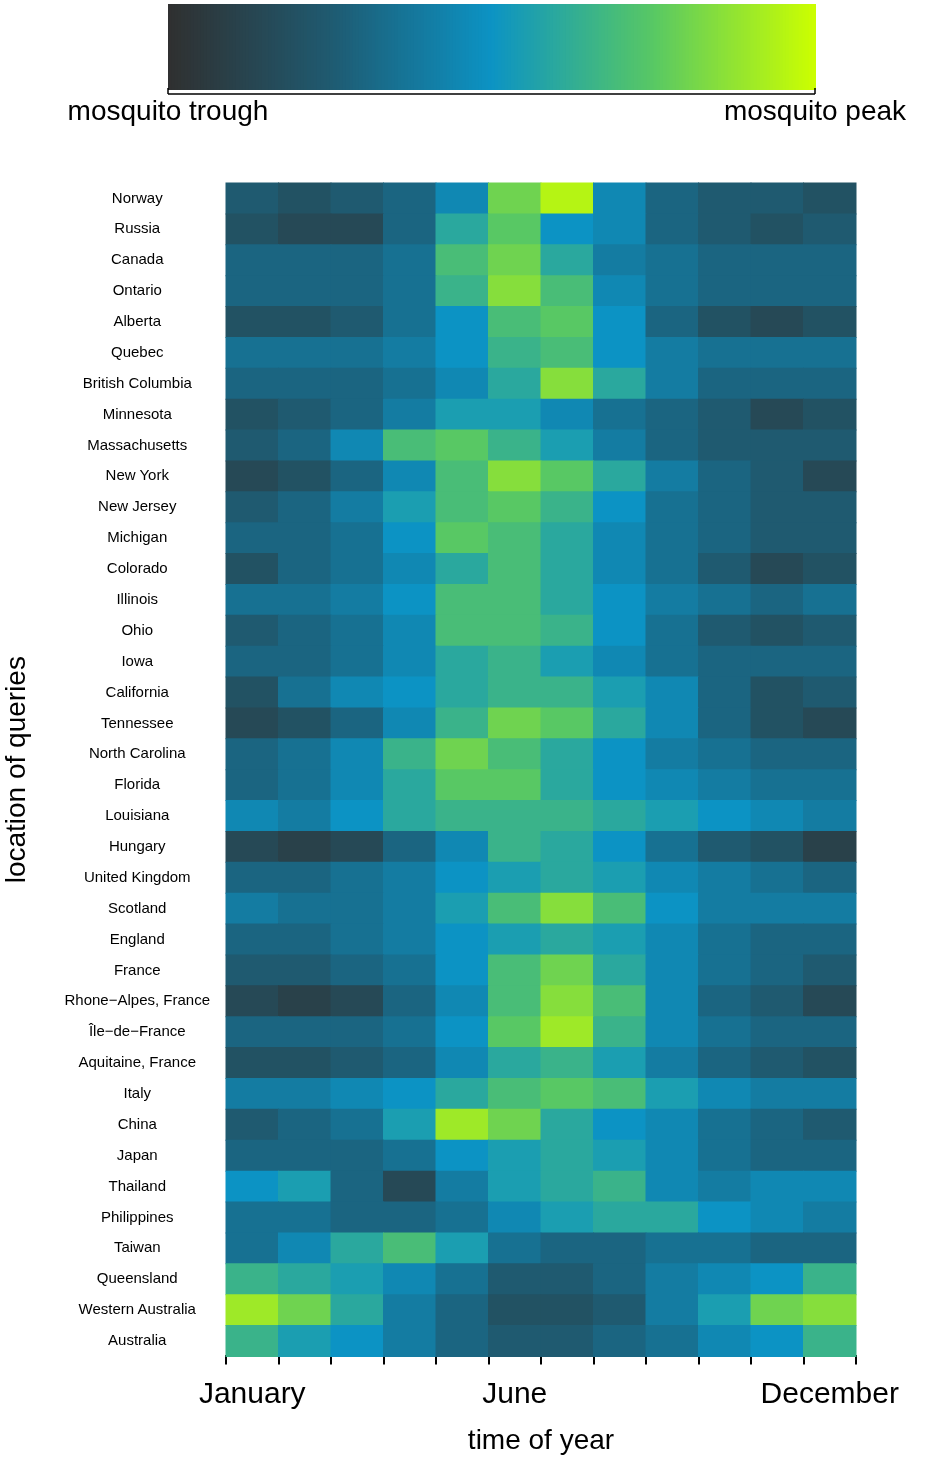  What do you see at coordinates (137, 938) in the screenshot?
I see `y-tick-label: England` at bounding box center [137, 938].